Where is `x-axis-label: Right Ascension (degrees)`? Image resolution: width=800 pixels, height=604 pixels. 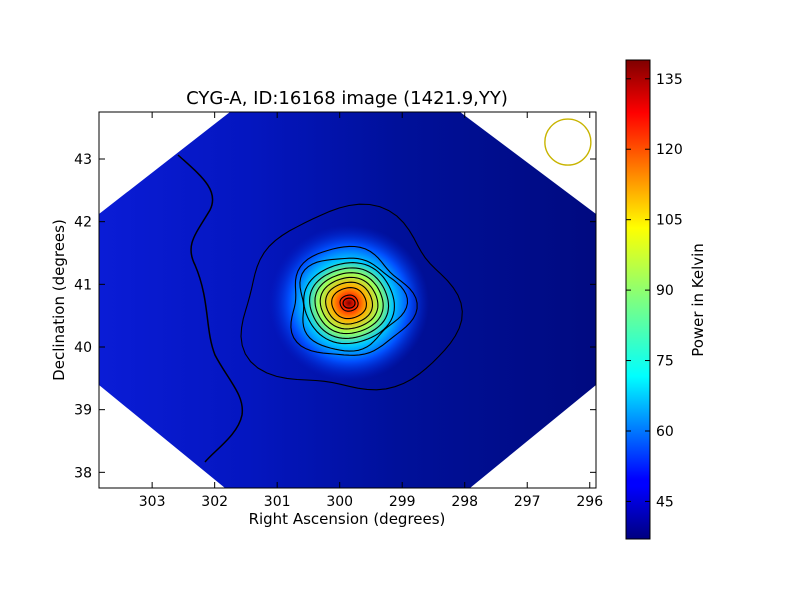
x-axis-label: Right Ascension (degrees) is located at coordinates (347, 519).